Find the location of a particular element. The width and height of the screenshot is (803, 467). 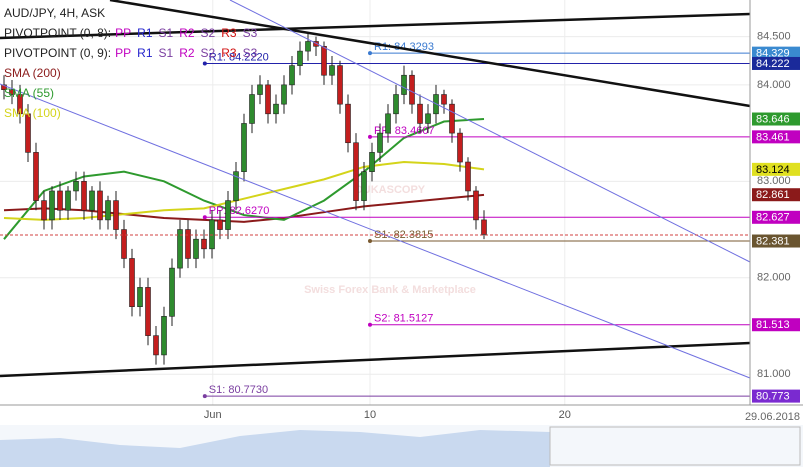

price-label: 84.329 is located at coordinates (773, 54).